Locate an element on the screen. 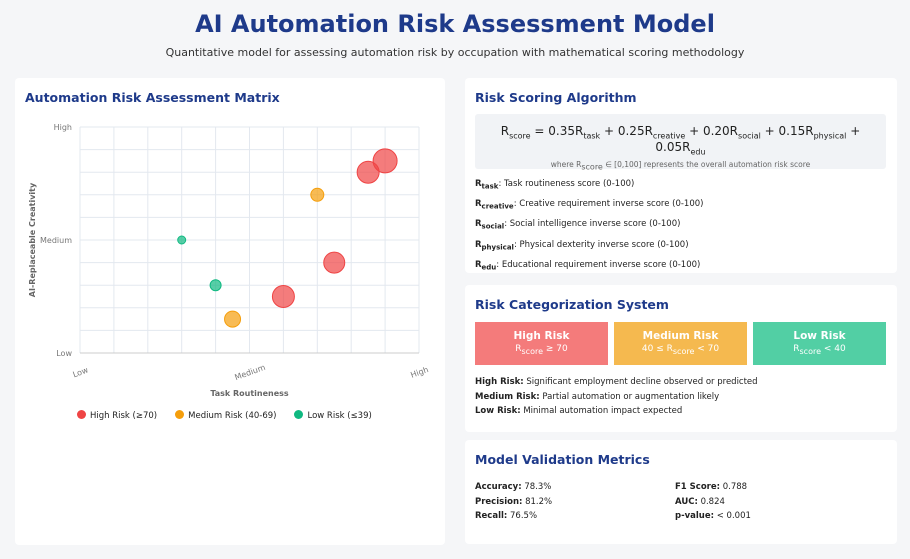 The image size is (910, 559). metric-item: p-value: < 0.001 is located at coordinates (713, 516).